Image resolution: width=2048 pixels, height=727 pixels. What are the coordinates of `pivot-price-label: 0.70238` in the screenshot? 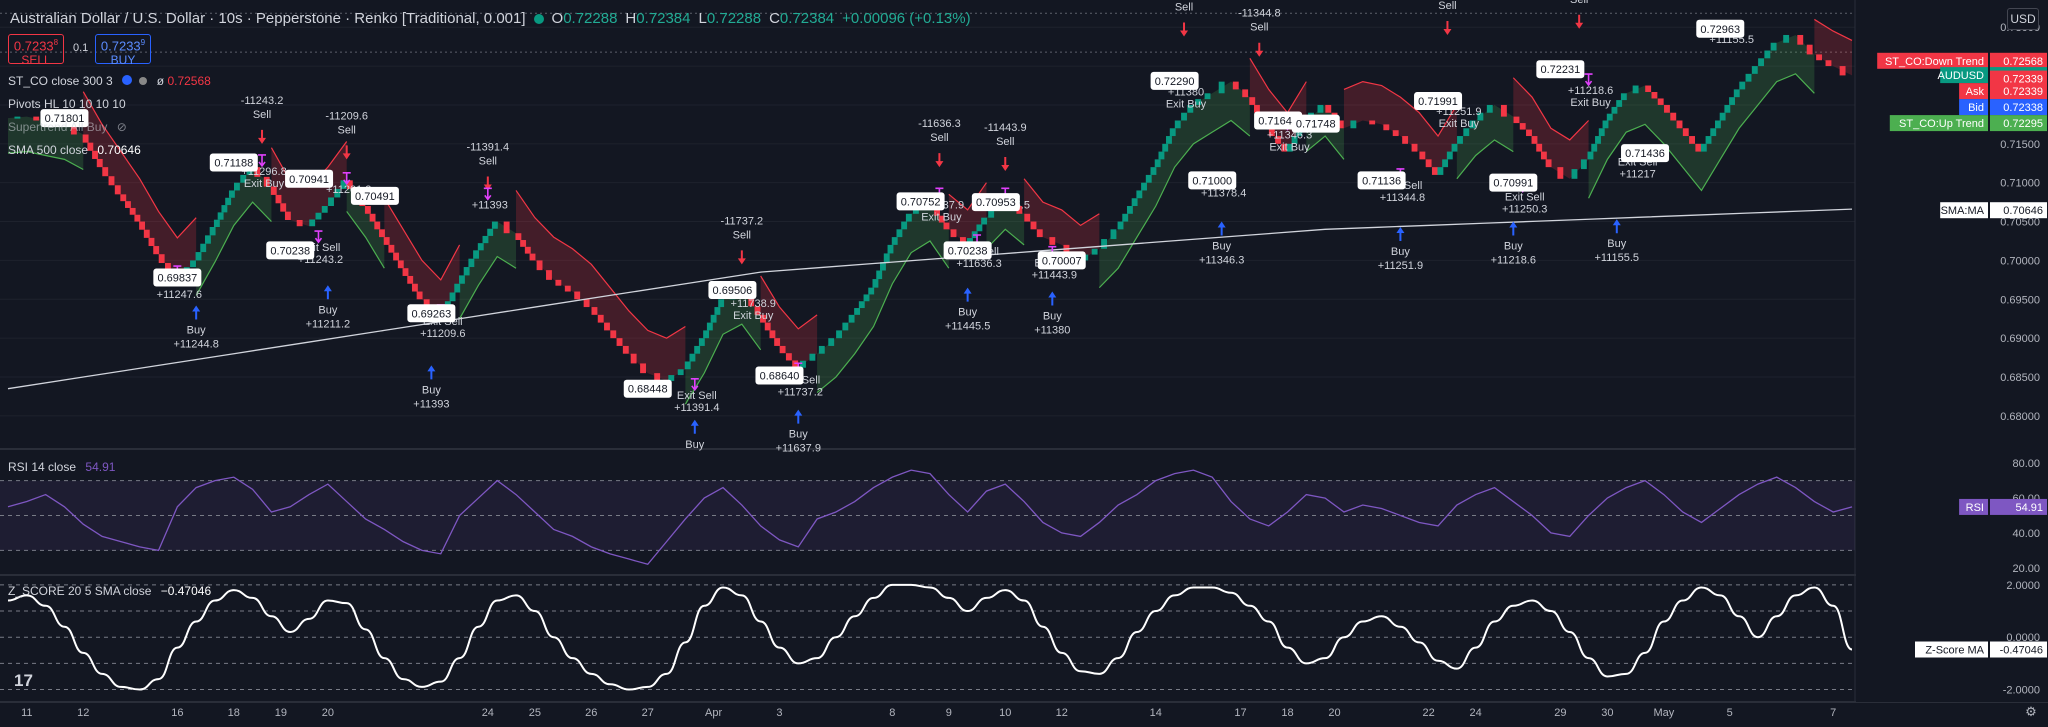 It's located at (290, 251).